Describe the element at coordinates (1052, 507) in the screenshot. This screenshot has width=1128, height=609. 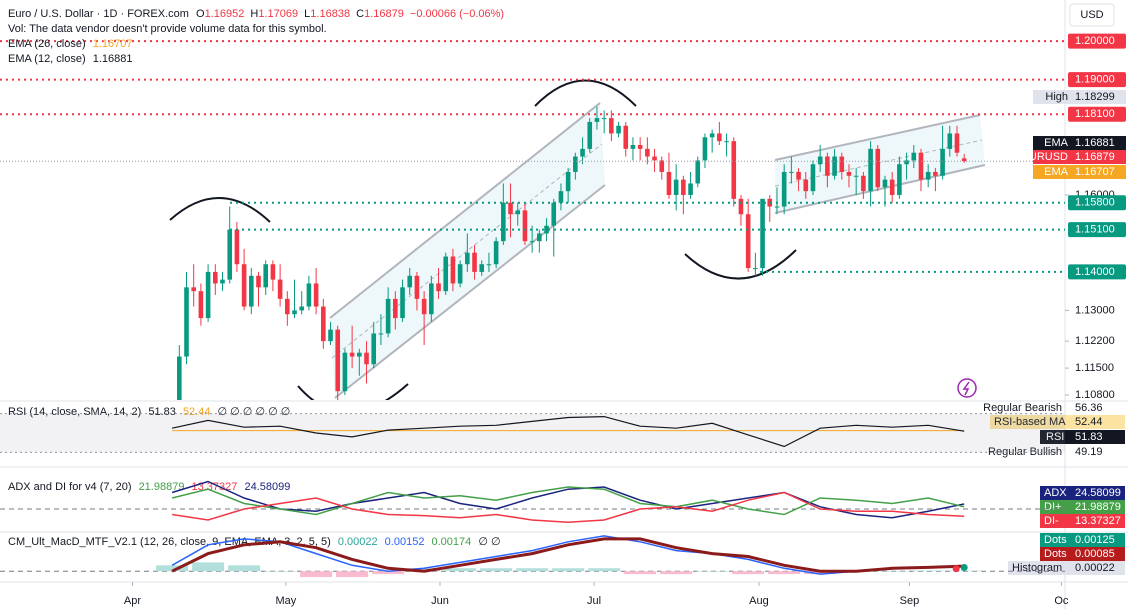
I see `di-plus-name: DI+` at that location.